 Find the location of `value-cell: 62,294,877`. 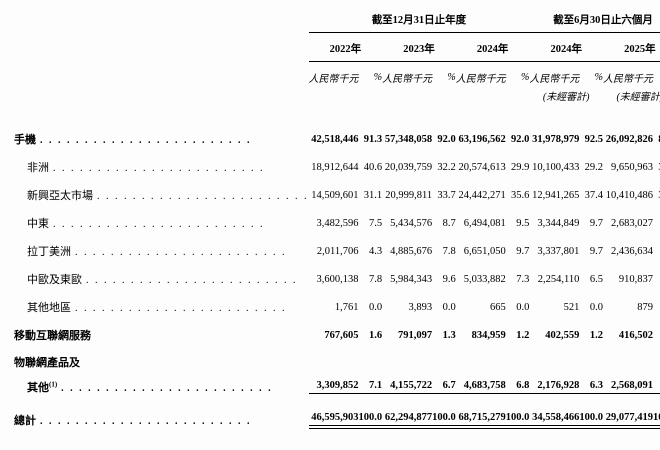

value-cell: 62,294,877 is located at coordinates (407, 417).